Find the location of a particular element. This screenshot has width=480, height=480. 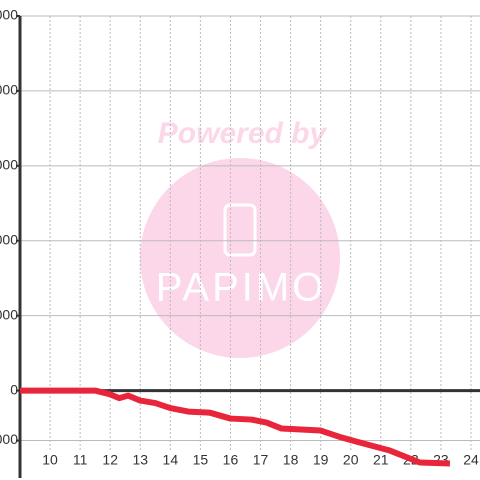

x-tick-label: 15 is located at coordinates (201, 460).